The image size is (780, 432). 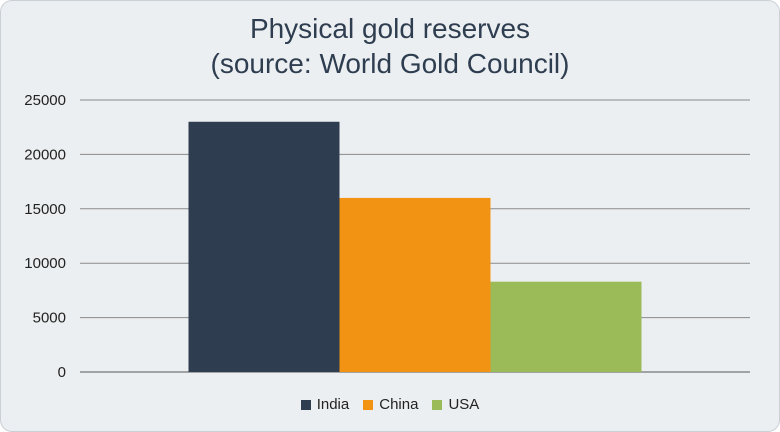 I want to click on bar-china, so click(x=415, y=284).